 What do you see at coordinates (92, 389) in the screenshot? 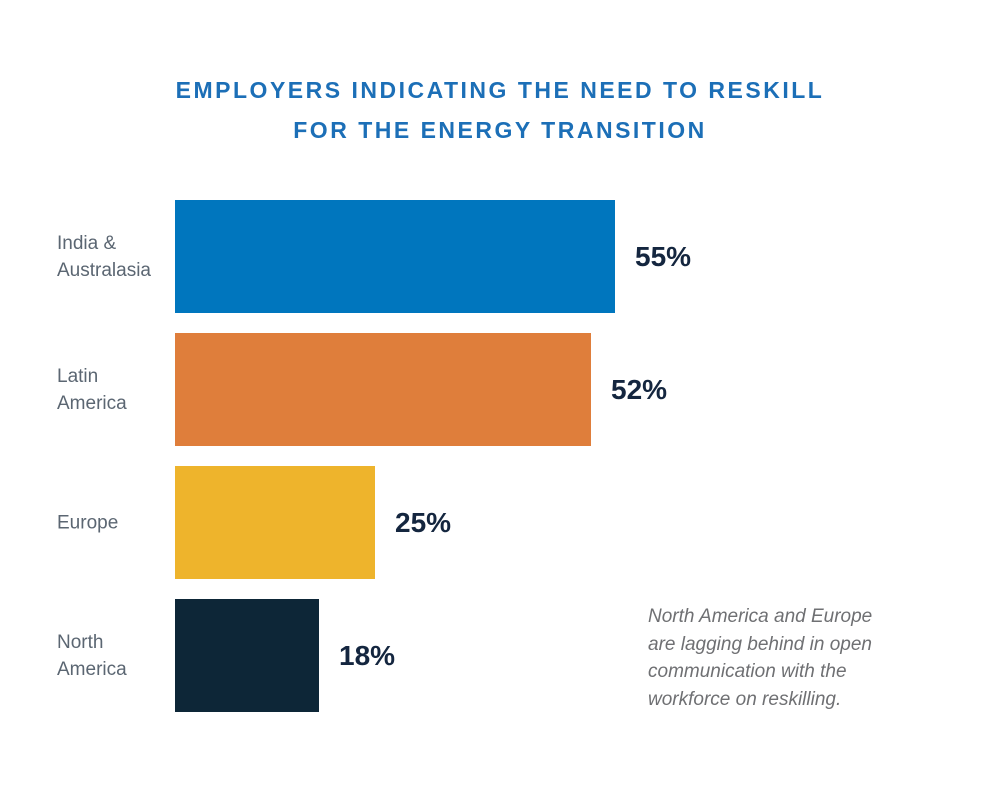
I see `category-label: Latin America` at bounding box center [92, 389].